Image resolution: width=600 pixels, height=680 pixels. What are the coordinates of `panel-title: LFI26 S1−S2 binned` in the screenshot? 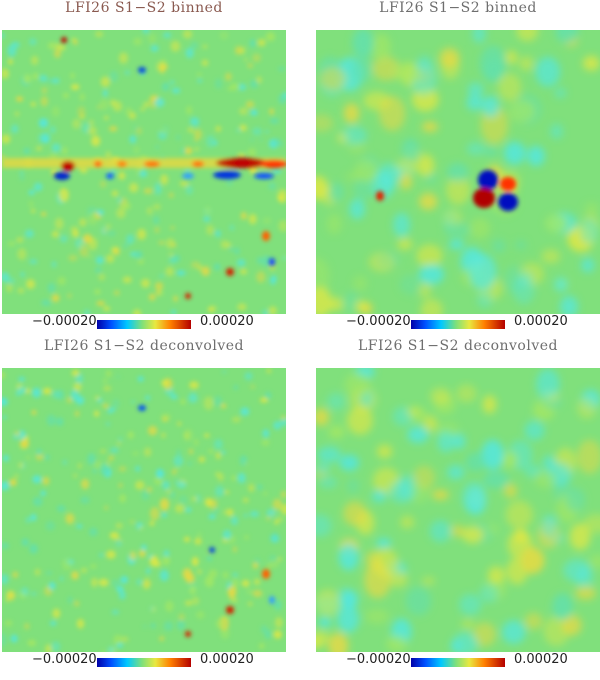 It's located at (458, 8).